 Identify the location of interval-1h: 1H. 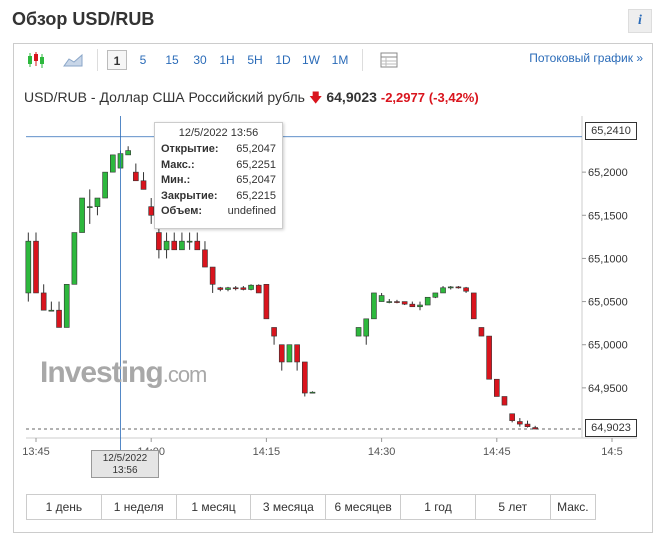
(227, 60).